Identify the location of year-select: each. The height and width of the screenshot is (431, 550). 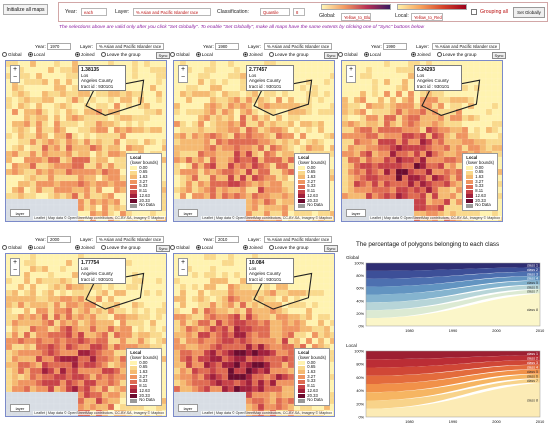
(94, 12).